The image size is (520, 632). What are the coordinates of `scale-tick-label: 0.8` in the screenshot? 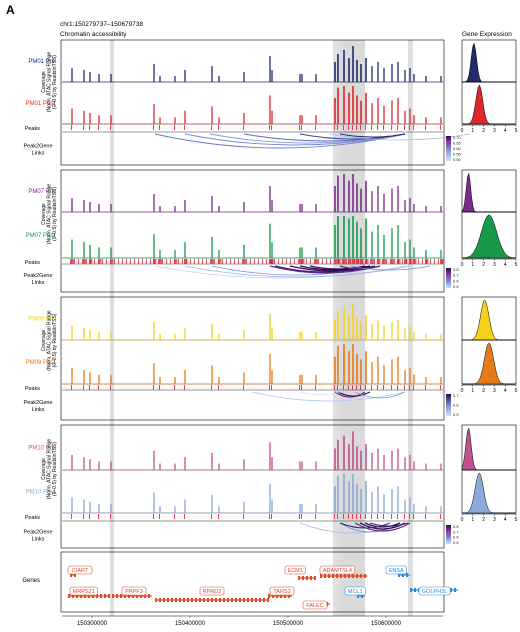 It's located at (456, 526).